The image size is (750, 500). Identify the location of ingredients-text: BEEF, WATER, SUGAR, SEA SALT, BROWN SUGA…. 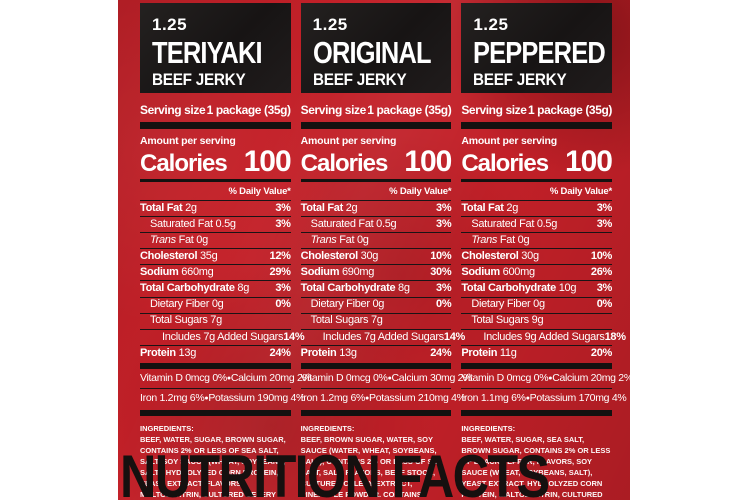
(536, 466).